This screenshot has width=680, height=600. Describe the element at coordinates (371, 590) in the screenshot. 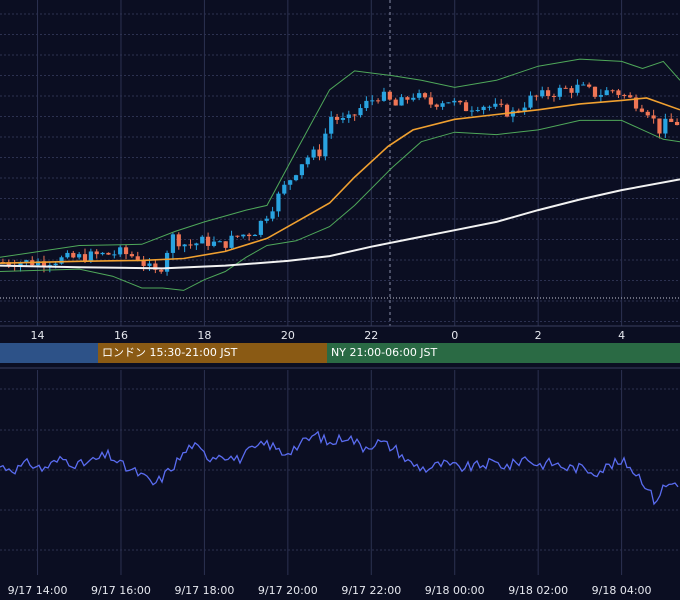

I see `x-tick-label: 9/17 22:00` at that location.